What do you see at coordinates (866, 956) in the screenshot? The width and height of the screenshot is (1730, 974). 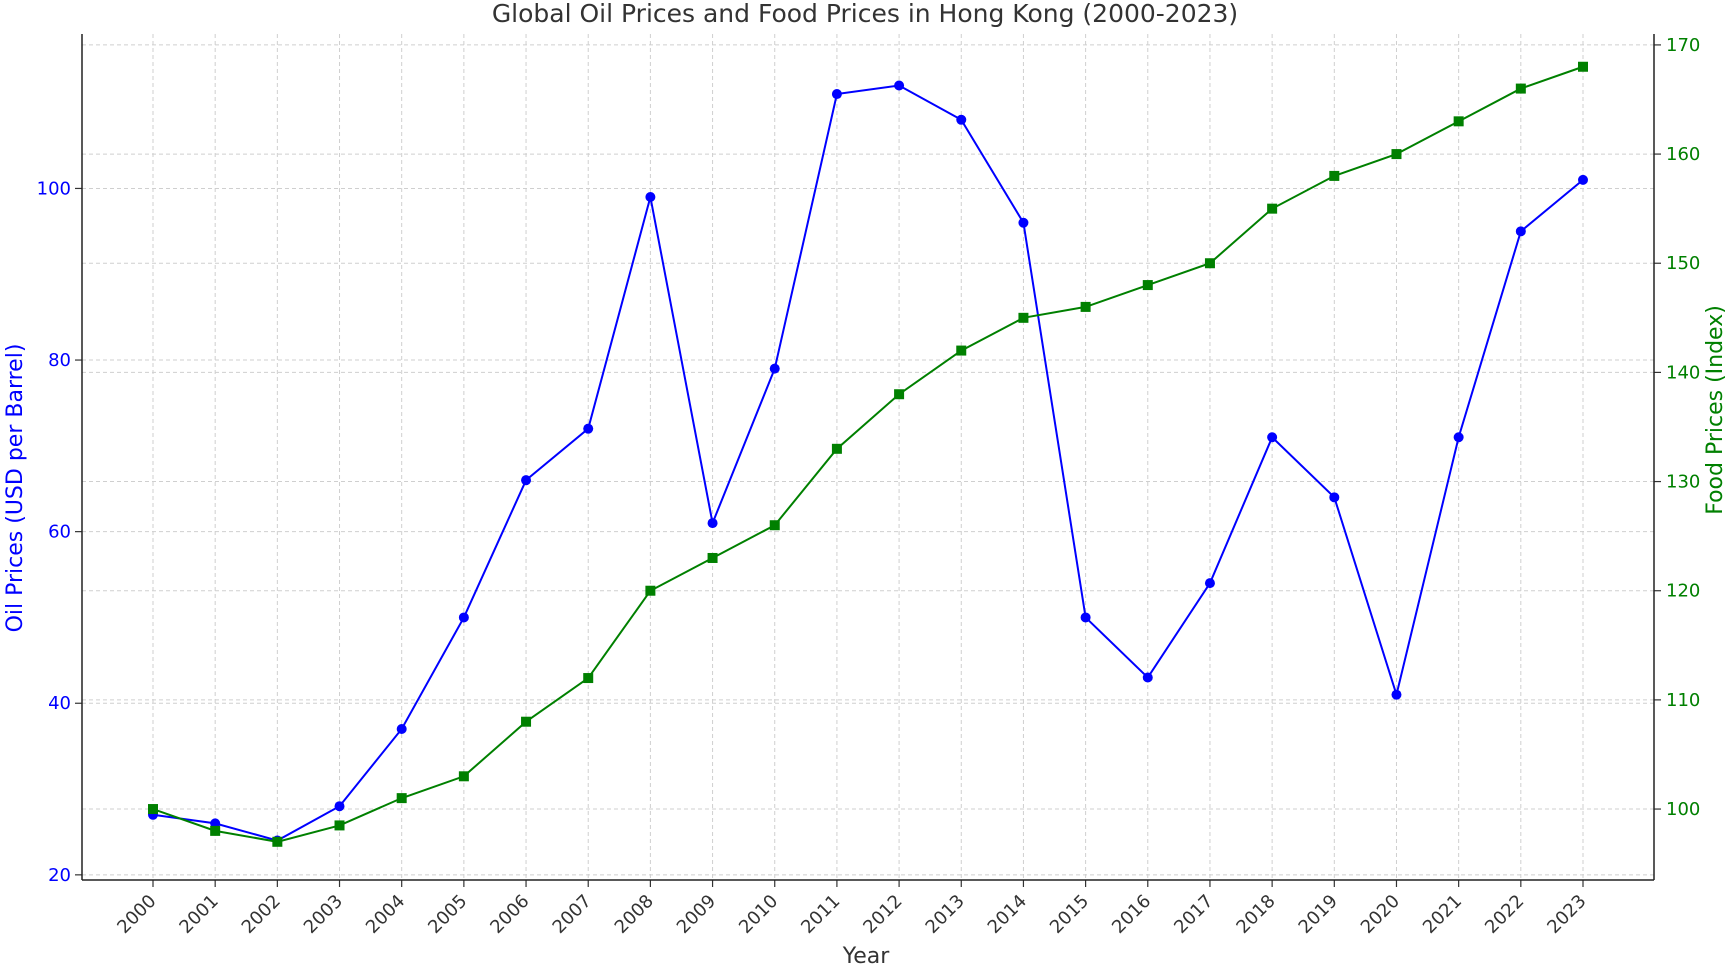 I see `x-axis-label: Year` at bounding box center [866, 956].